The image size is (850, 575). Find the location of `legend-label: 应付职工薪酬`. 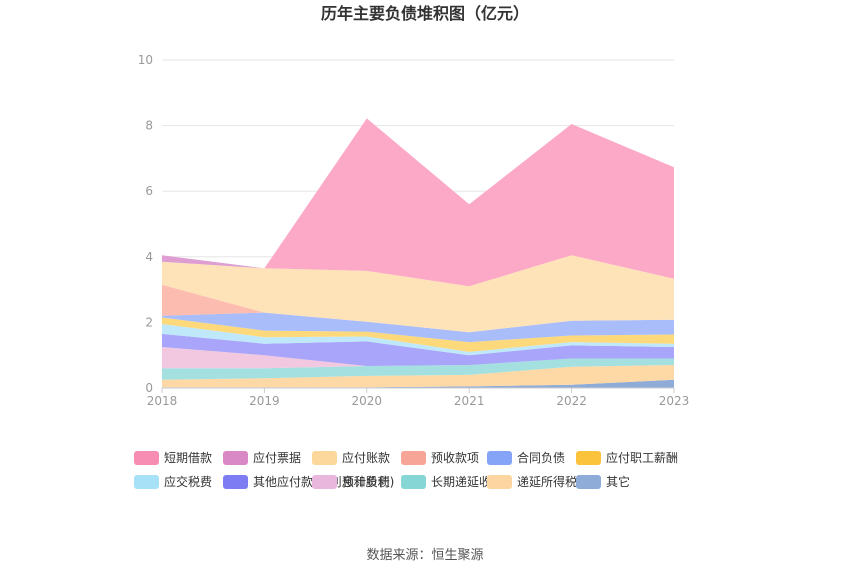

legend-label: 应付职工薪酬 is located at coordinates (642, 457).